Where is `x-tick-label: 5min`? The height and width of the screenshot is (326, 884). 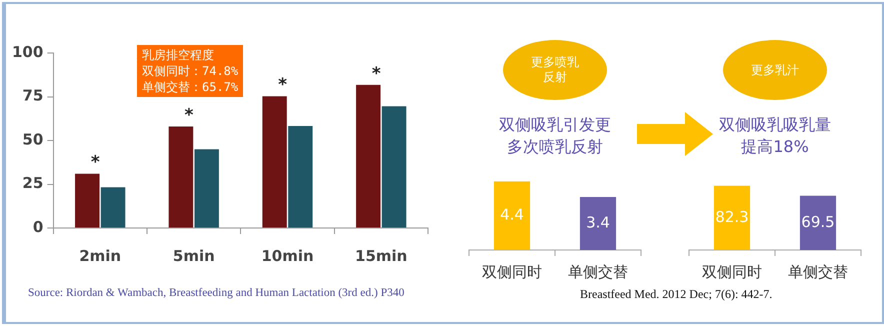 x-tick-label: 5min is located at coordinates (193, 255).